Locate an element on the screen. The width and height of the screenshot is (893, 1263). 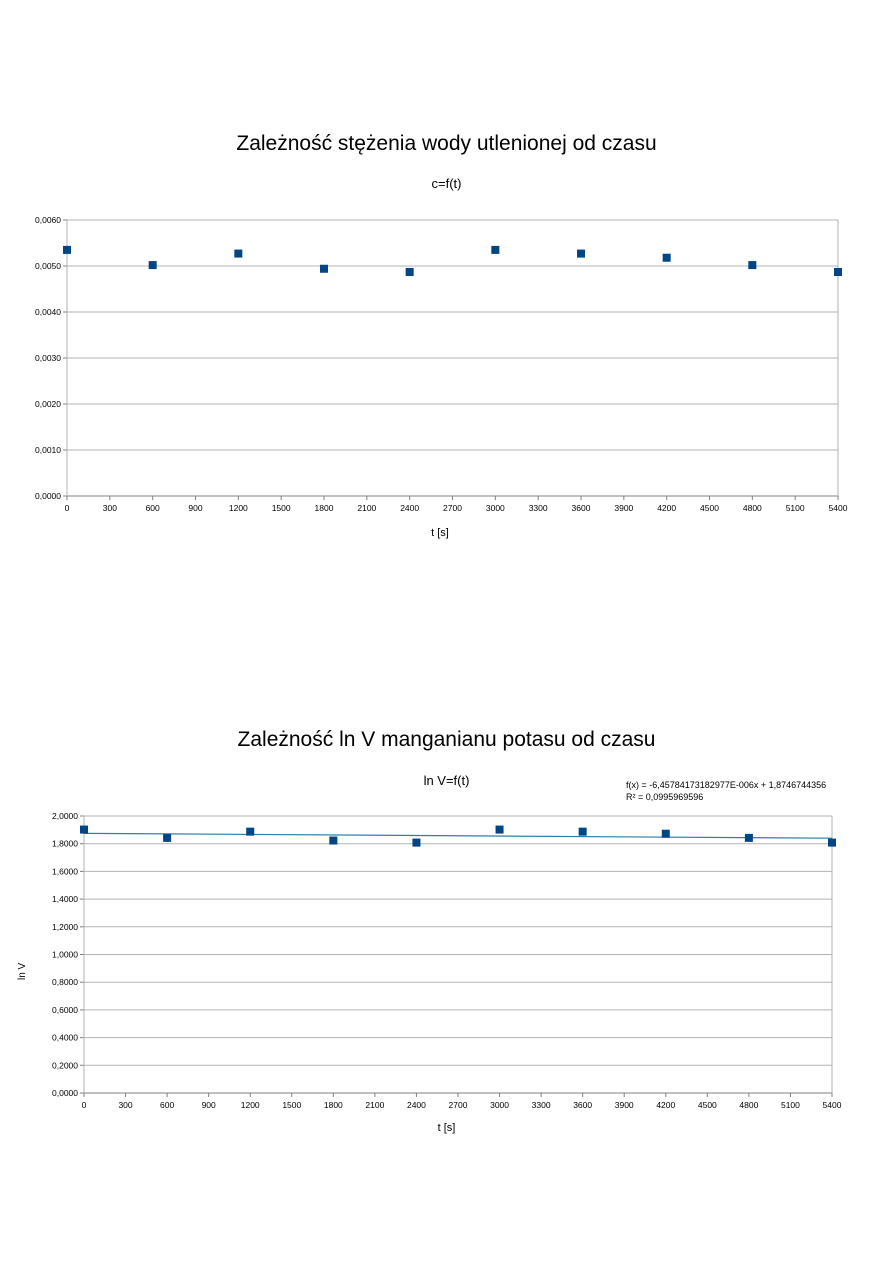
y-tick-label: 1,6000 is located at coordinates (65, 871).